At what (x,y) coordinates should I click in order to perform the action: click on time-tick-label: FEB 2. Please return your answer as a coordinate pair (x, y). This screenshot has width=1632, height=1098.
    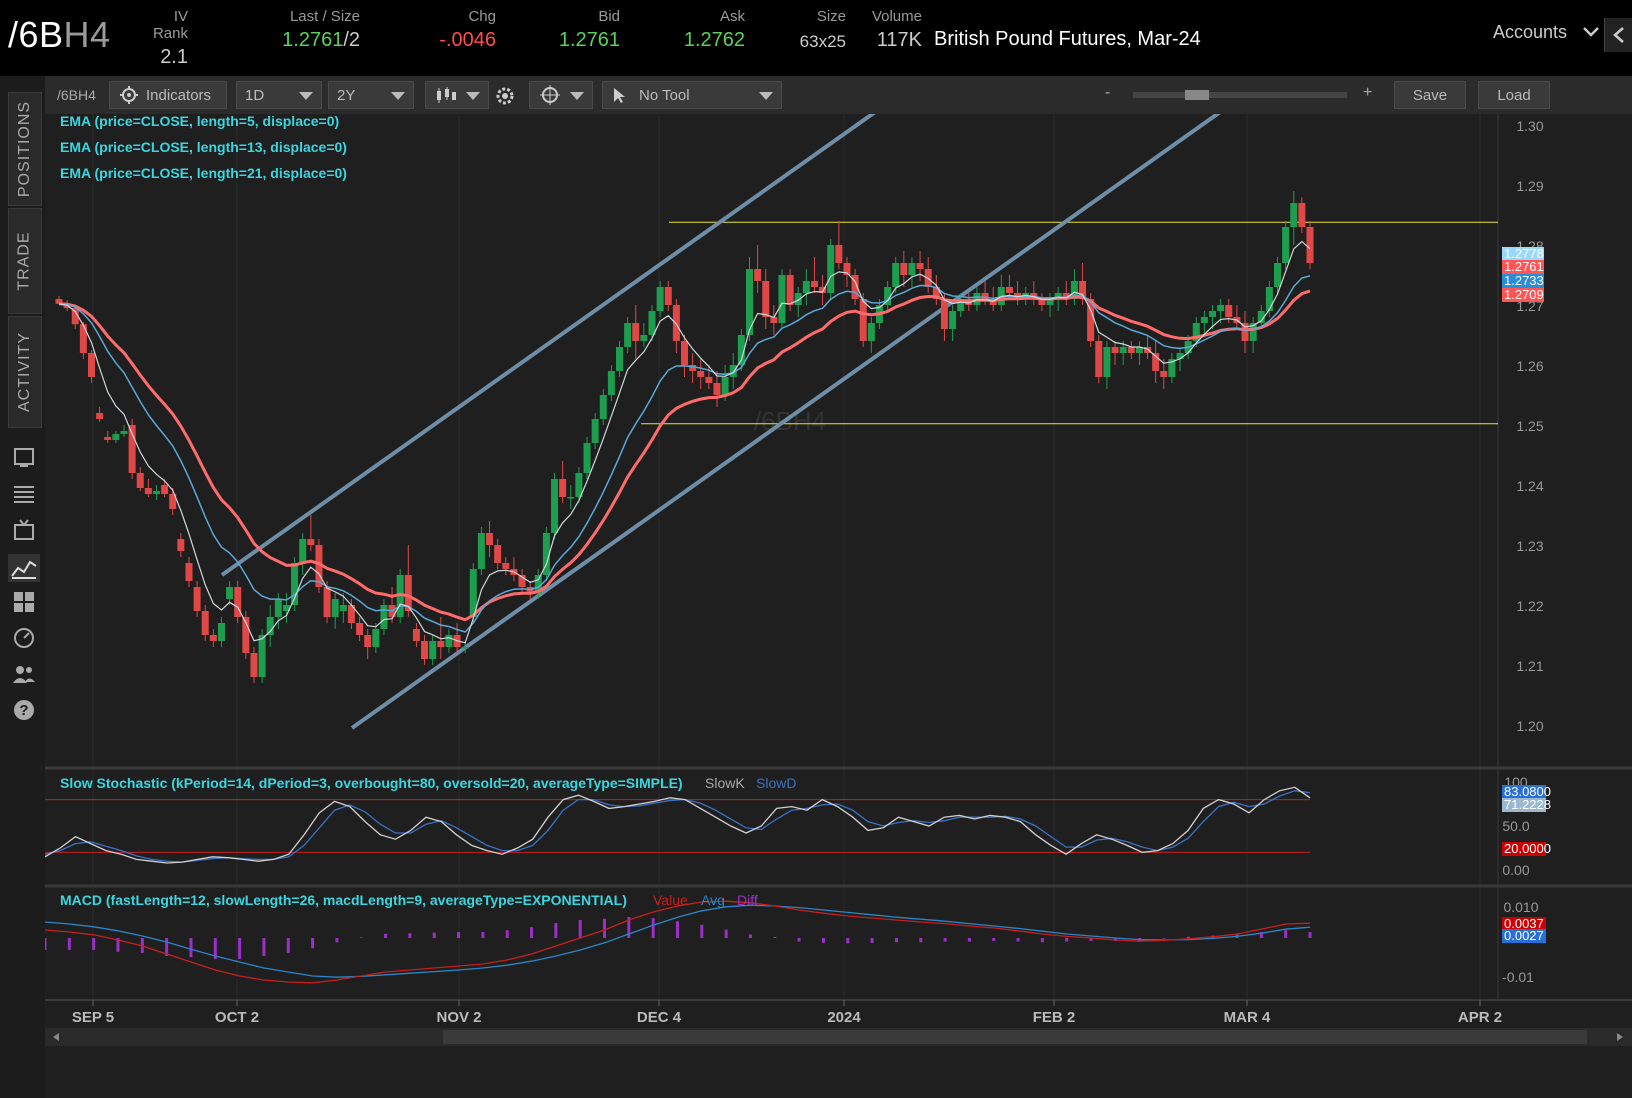
    Looking at the image, I should click on (1054, 1017).